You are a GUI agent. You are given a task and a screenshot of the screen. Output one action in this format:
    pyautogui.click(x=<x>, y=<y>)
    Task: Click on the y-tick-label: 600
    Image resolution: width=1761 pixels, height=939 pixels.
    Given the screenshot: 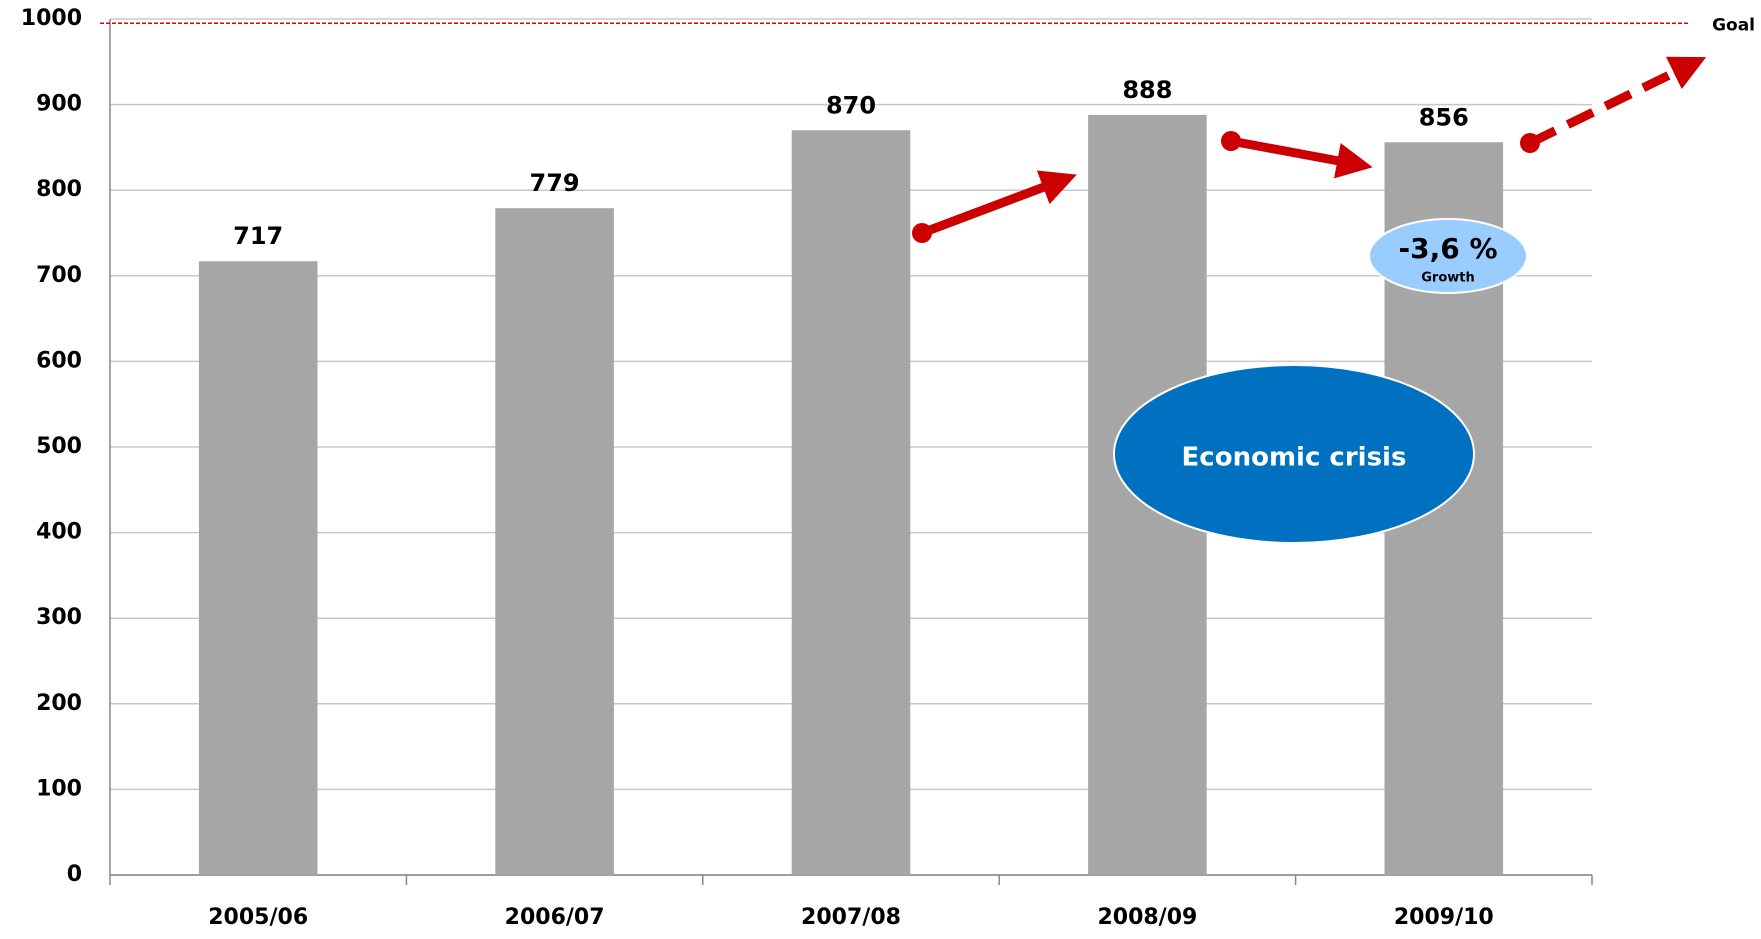 What is the action you would take?
    pyautogui.click(x=59, y=360)
    